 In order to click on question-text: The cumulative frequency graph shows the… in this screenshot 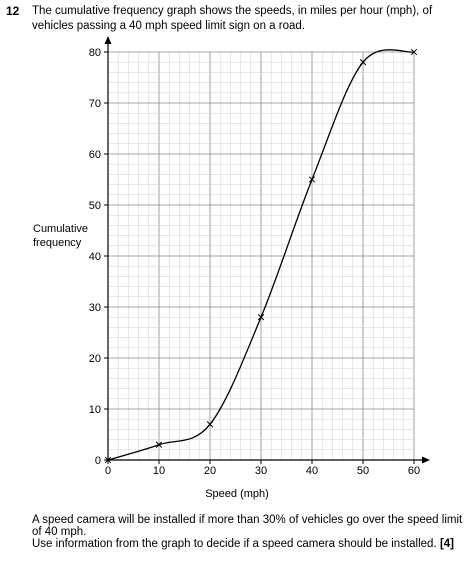, I will do `click(232, 18)`.